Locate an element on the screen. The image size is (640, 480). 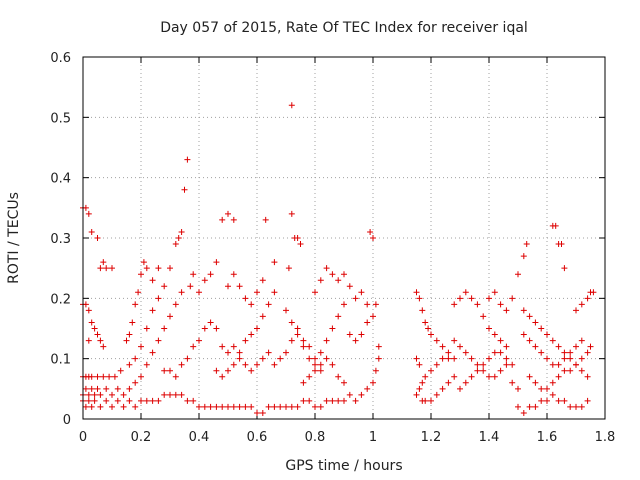
x-axis-label: GPS time / hours is located at coordinates (343, 466).